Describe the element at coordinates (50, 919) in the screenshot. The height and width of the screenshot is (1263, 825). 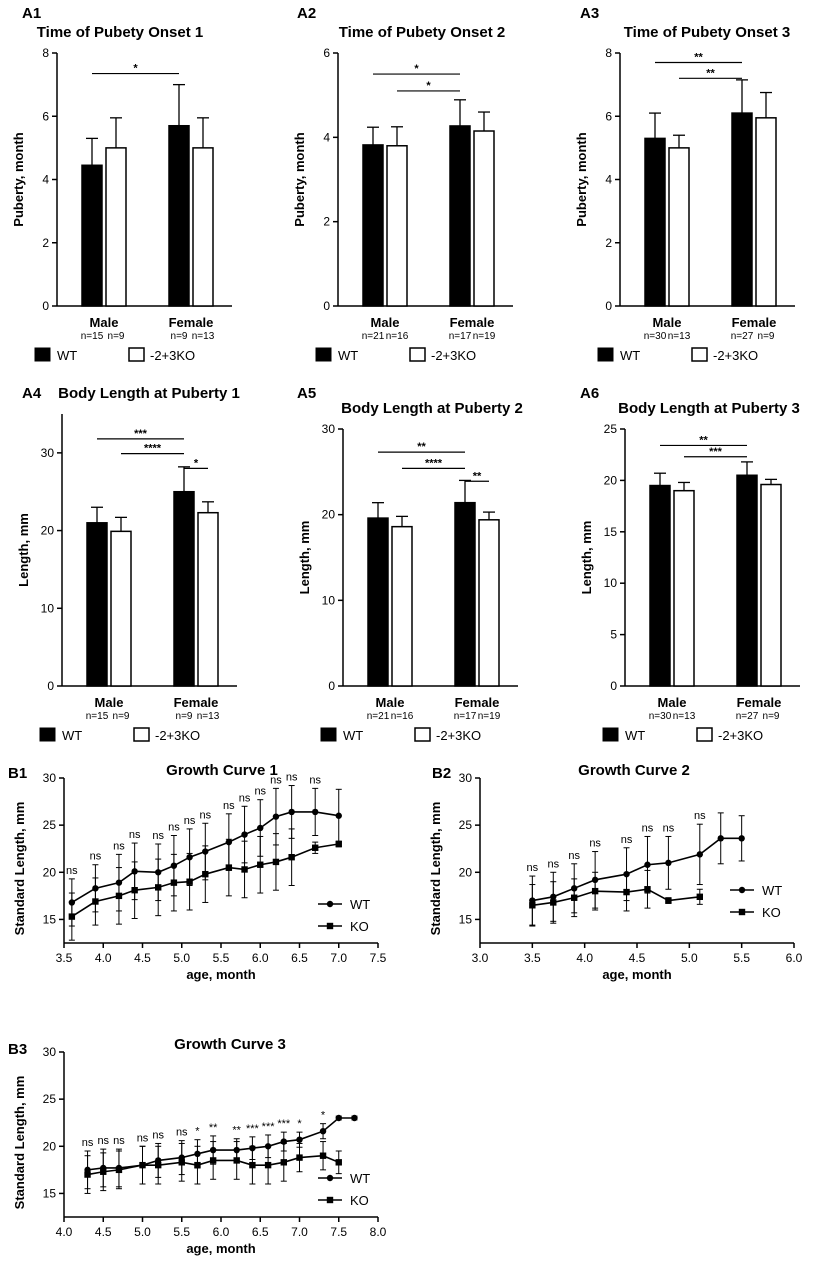
I see `y-tick-label: 15` at that location.